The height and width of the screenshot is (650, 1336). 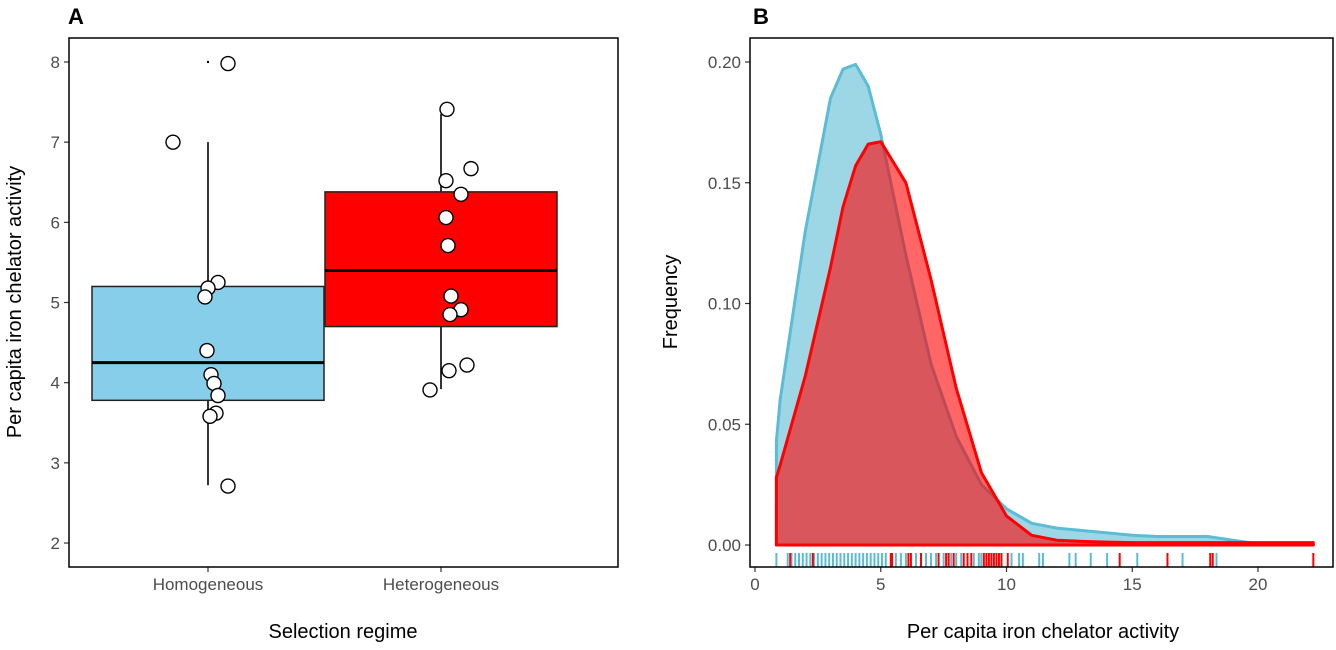 I want to click on x-tick-label: Heterogeneous, so click(x=441, y=584).